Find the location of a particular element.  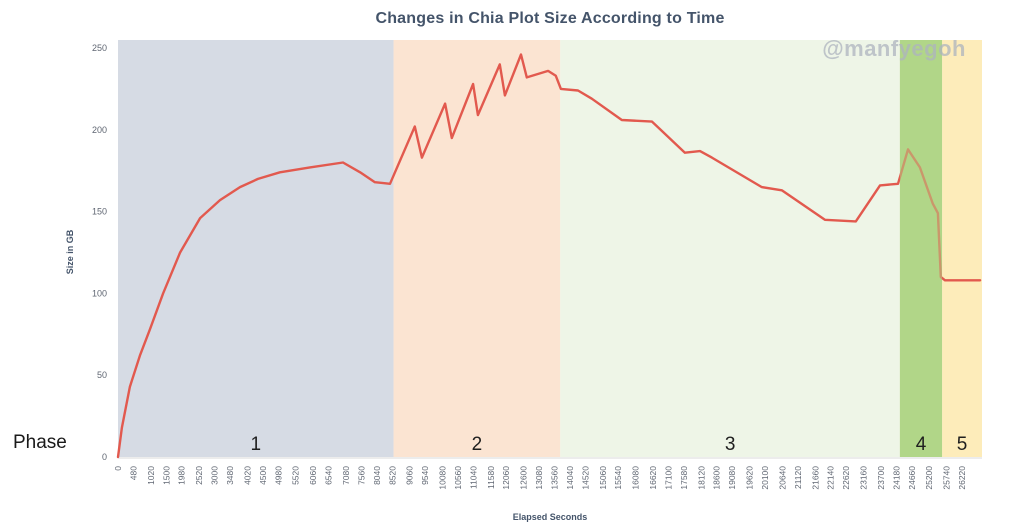

x-tick-label: 21660 is located at coordinates (815, 478).